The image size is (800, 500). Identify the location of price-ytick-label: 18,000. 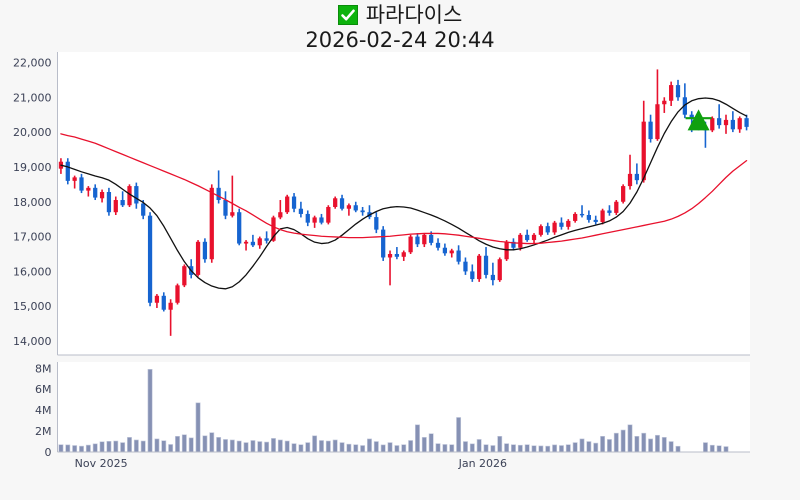
(32, 202).